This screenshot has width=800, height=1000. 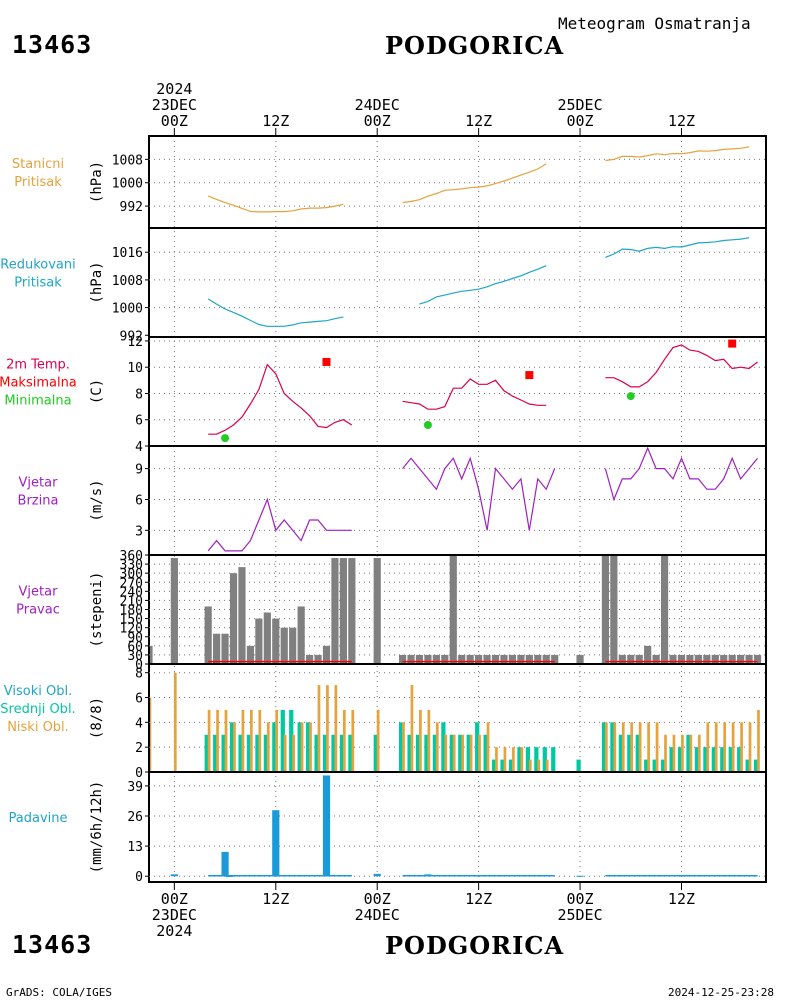 I want to click on y-axis-label: (m/s), so click(x=97, y=500).